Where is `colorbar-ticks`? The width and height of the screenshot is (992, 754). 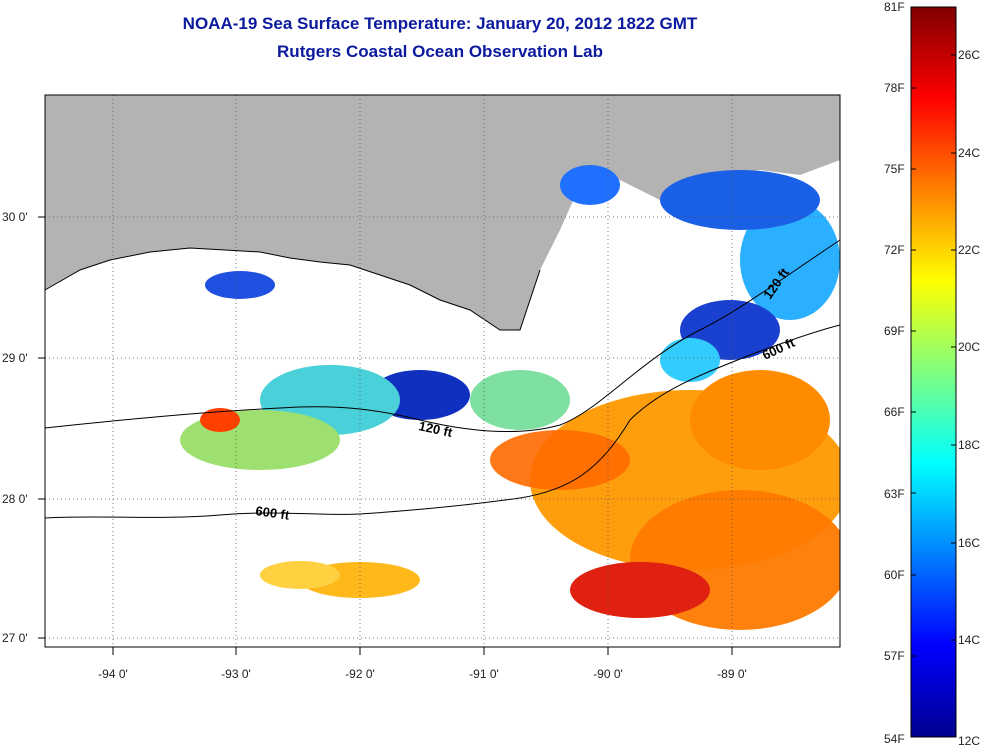 colorbar-ticks is located at coordinates (933, 355).